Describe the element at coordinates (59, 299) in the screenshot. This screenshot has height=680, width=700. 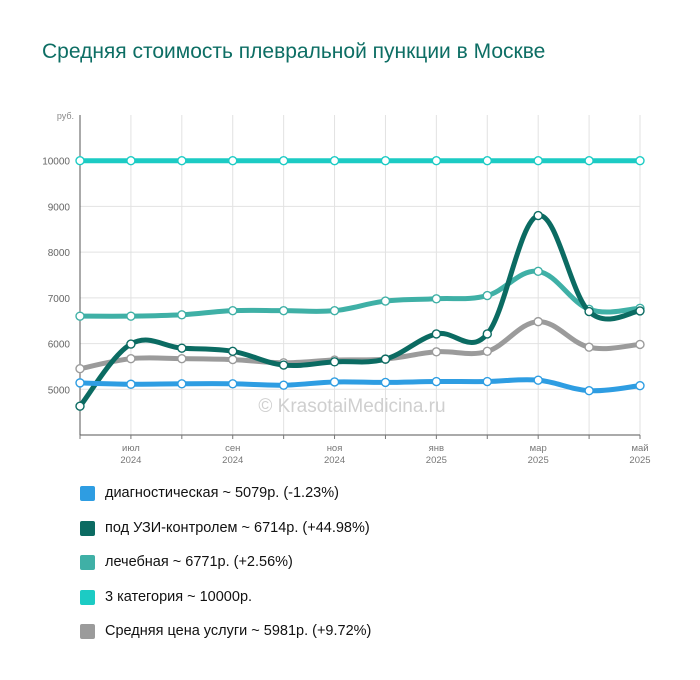
I see `y-tick-label: 7000` at that location.